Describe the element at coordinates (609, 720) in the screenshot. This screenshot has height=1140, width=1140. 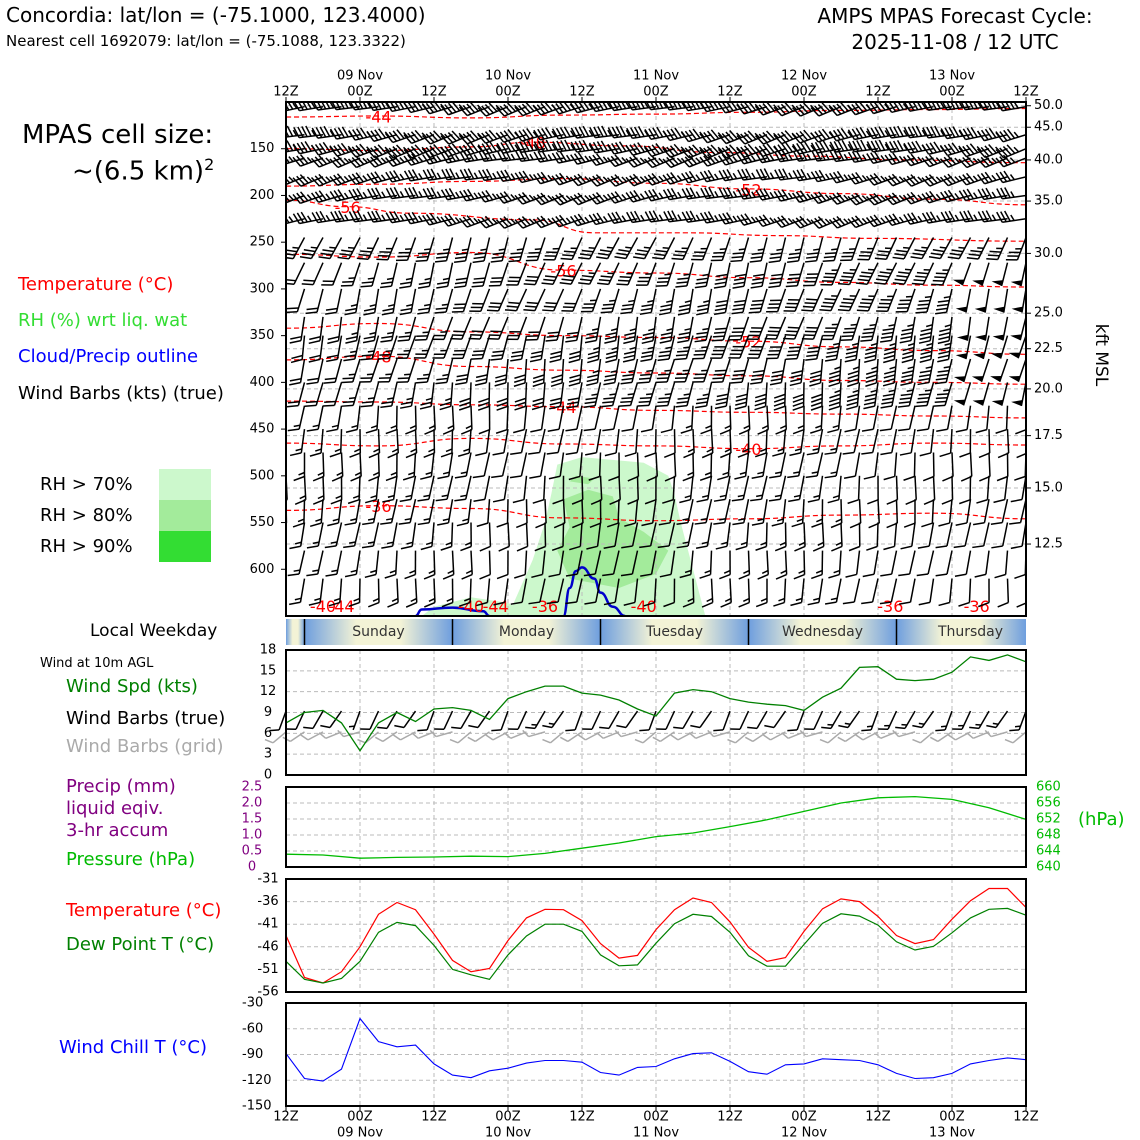
I see `true-wind-barb` at that location.